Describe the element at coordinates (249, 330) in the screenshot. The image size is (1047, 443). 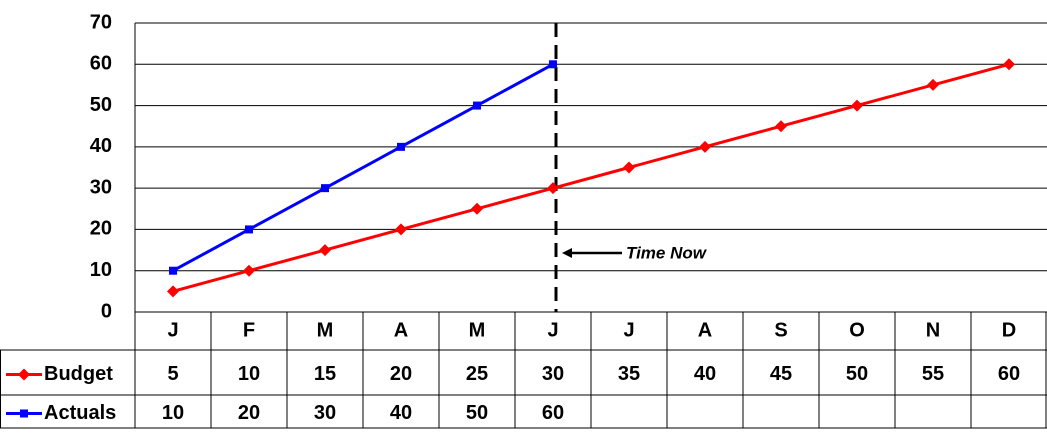
I see `x-tick-label: F` at that location.